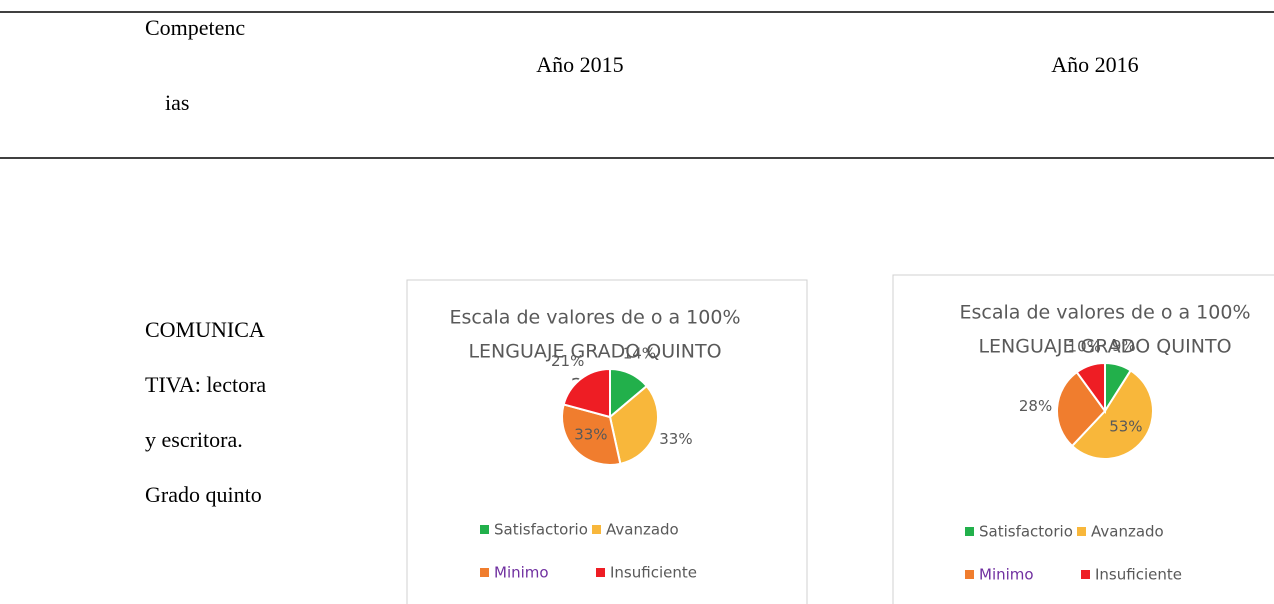 The width and height of the screenshot is (1274, 604). What do you see at coordinates (639, 353) in the screenshot?
I see `data-label: 14%` at bounding box center [639, 353].